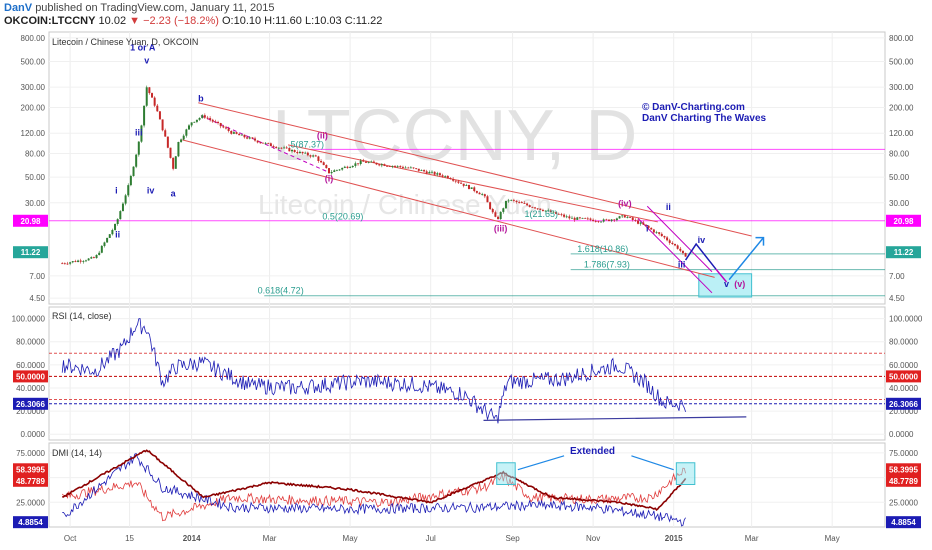  I want to click on fib-level-label: .5(87.37), so click(306, 144).